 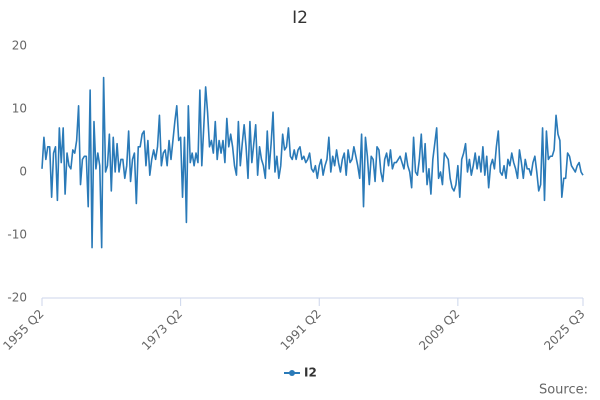 I want to click on y-tick-label: 0, so click(x=23, y=172).